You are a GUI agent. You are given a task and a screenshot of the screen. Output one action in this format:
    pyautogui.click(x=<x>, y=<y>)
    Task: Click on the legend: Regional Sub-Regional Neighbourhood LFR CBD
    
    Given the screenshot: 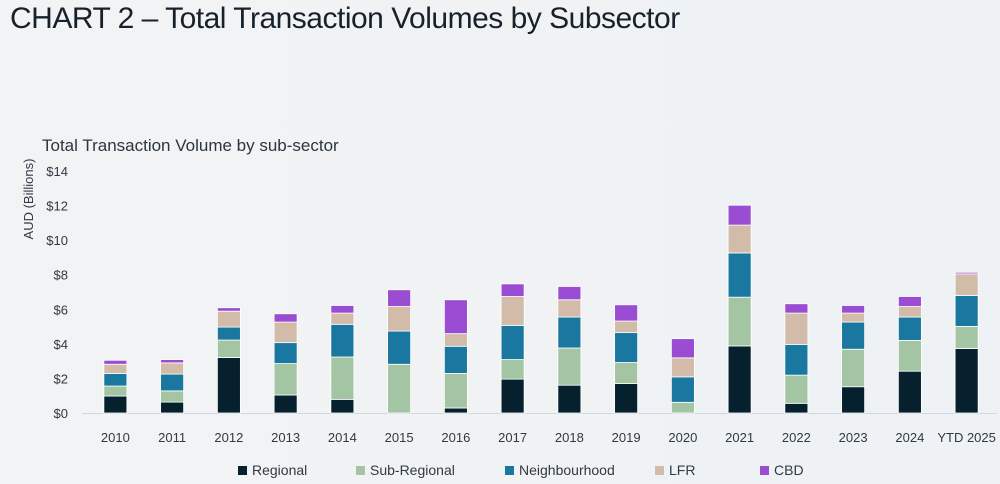 What is the action you would take?
    pyautogui.click(x=521, y=470)
    